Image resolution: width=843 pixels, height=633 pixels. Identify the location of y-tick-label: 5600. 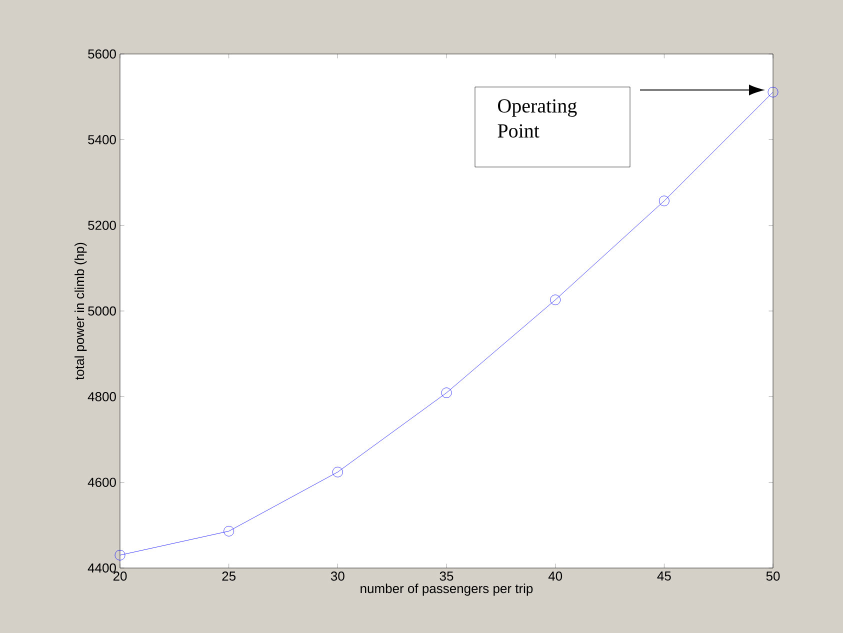
(102, 54).